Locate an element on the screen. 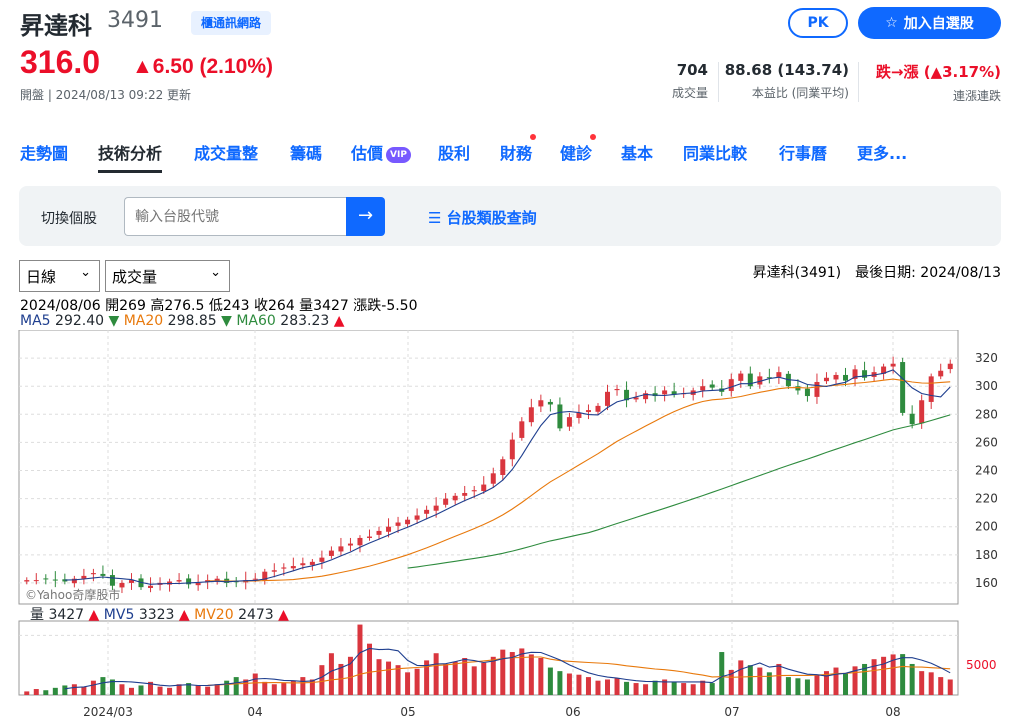  ma5-label: MA5 is located at coordinates (35, 321).